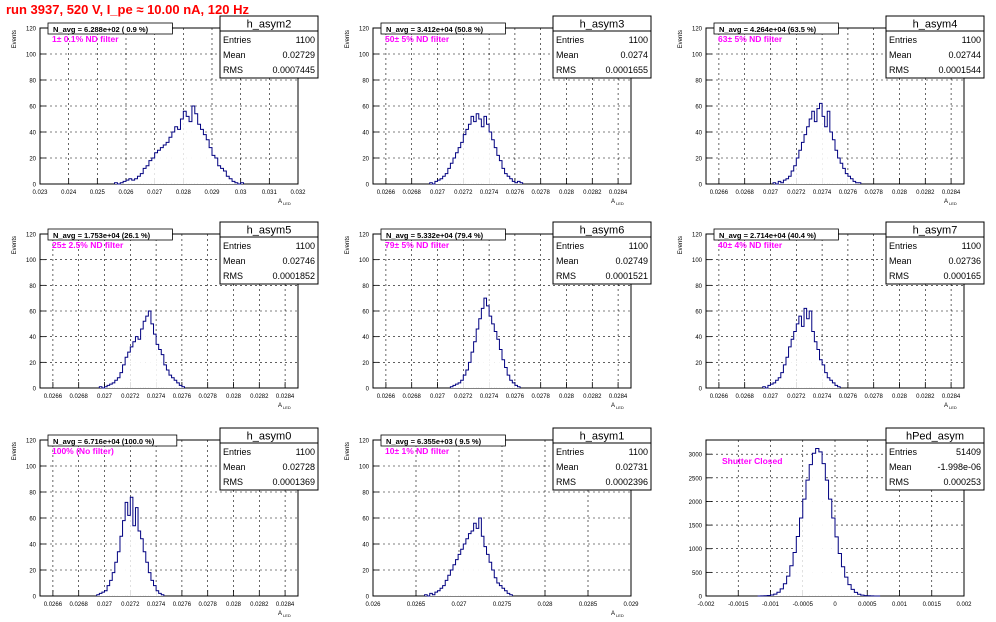  What do you see at coordinates (631, 467) in the screenshot?
I see `stats-value: 0.02731` at bounding box center [631, 467].